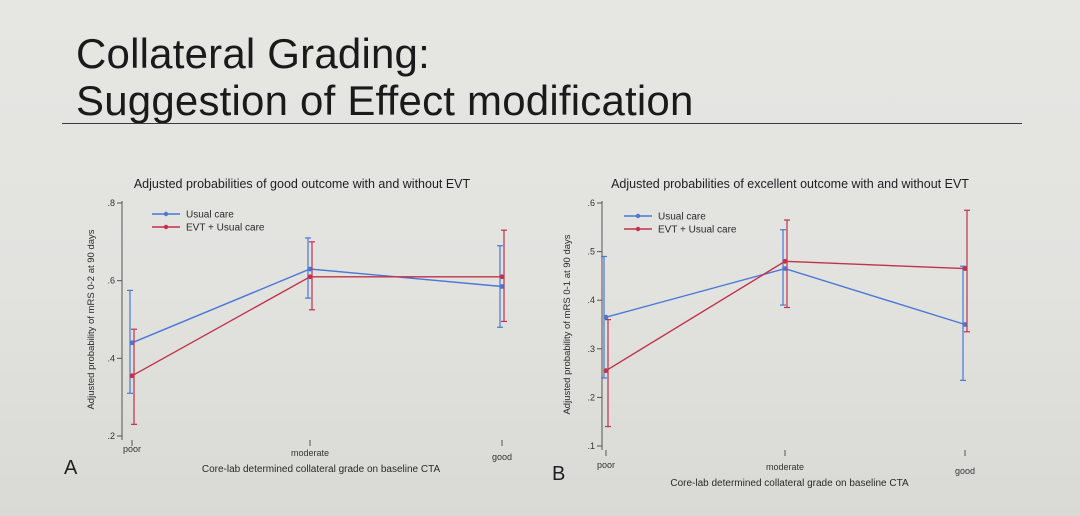 This screenshot has height=516, width=1080. I want to click on panel-letter-b: B, so click(559, 474).